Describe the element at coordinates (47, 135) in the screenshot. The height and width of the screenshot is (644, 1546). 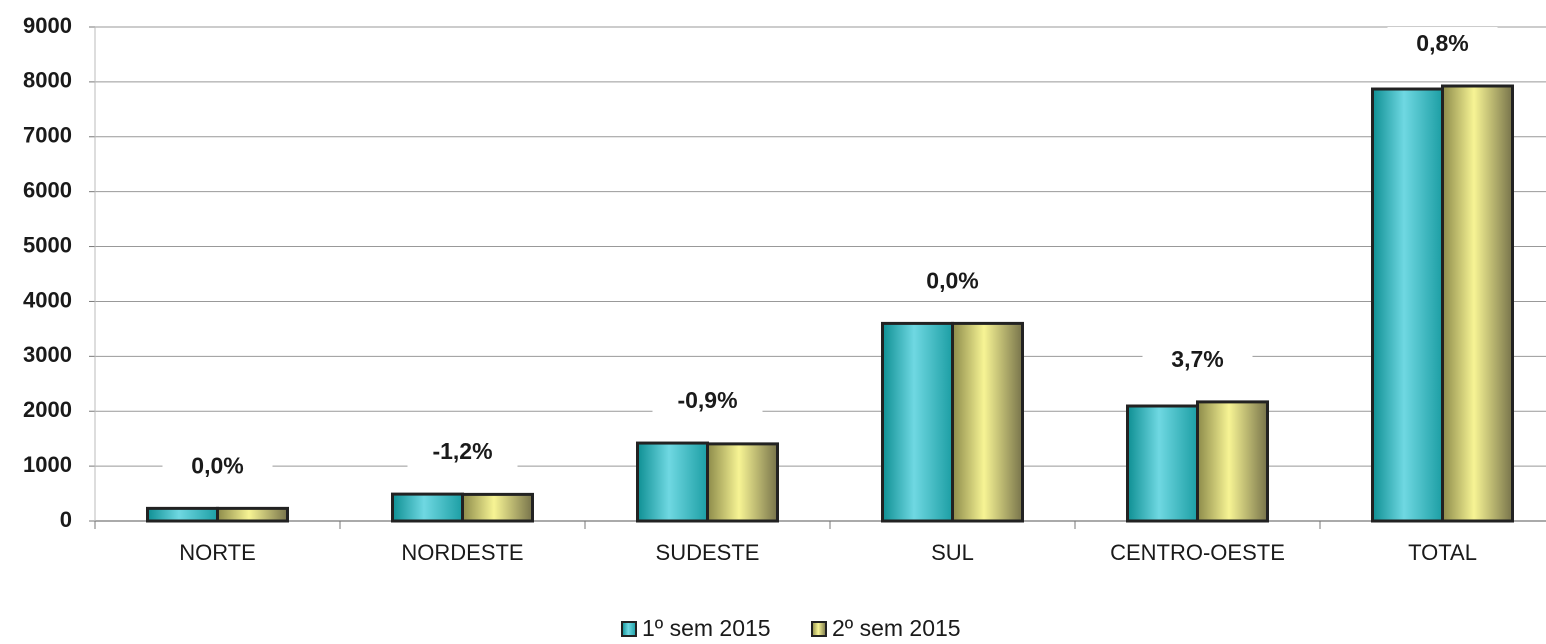
I see `y-tick-label: 7000` at that location.